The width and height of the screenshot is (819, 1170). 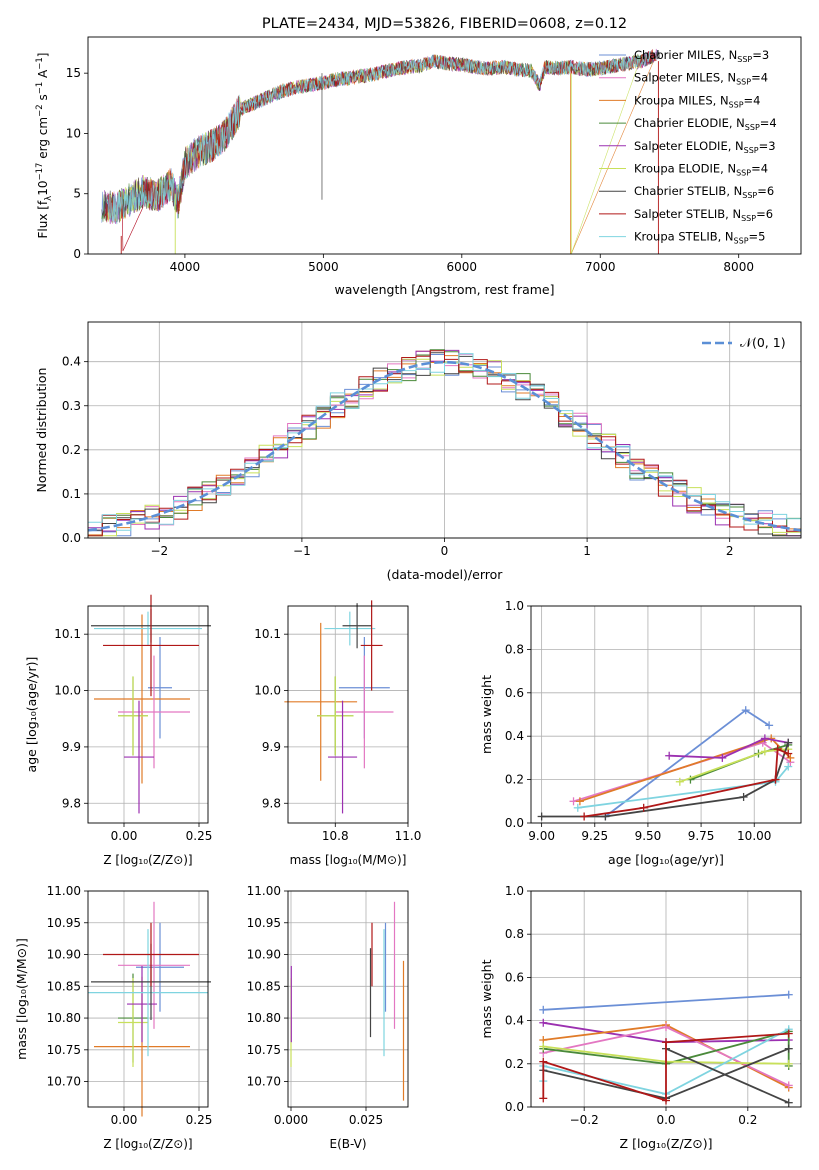 What do you see at coordinates (73, 73) in the screenshot?
I see `y-tick-label: 15` at bounding box center [73, 73].